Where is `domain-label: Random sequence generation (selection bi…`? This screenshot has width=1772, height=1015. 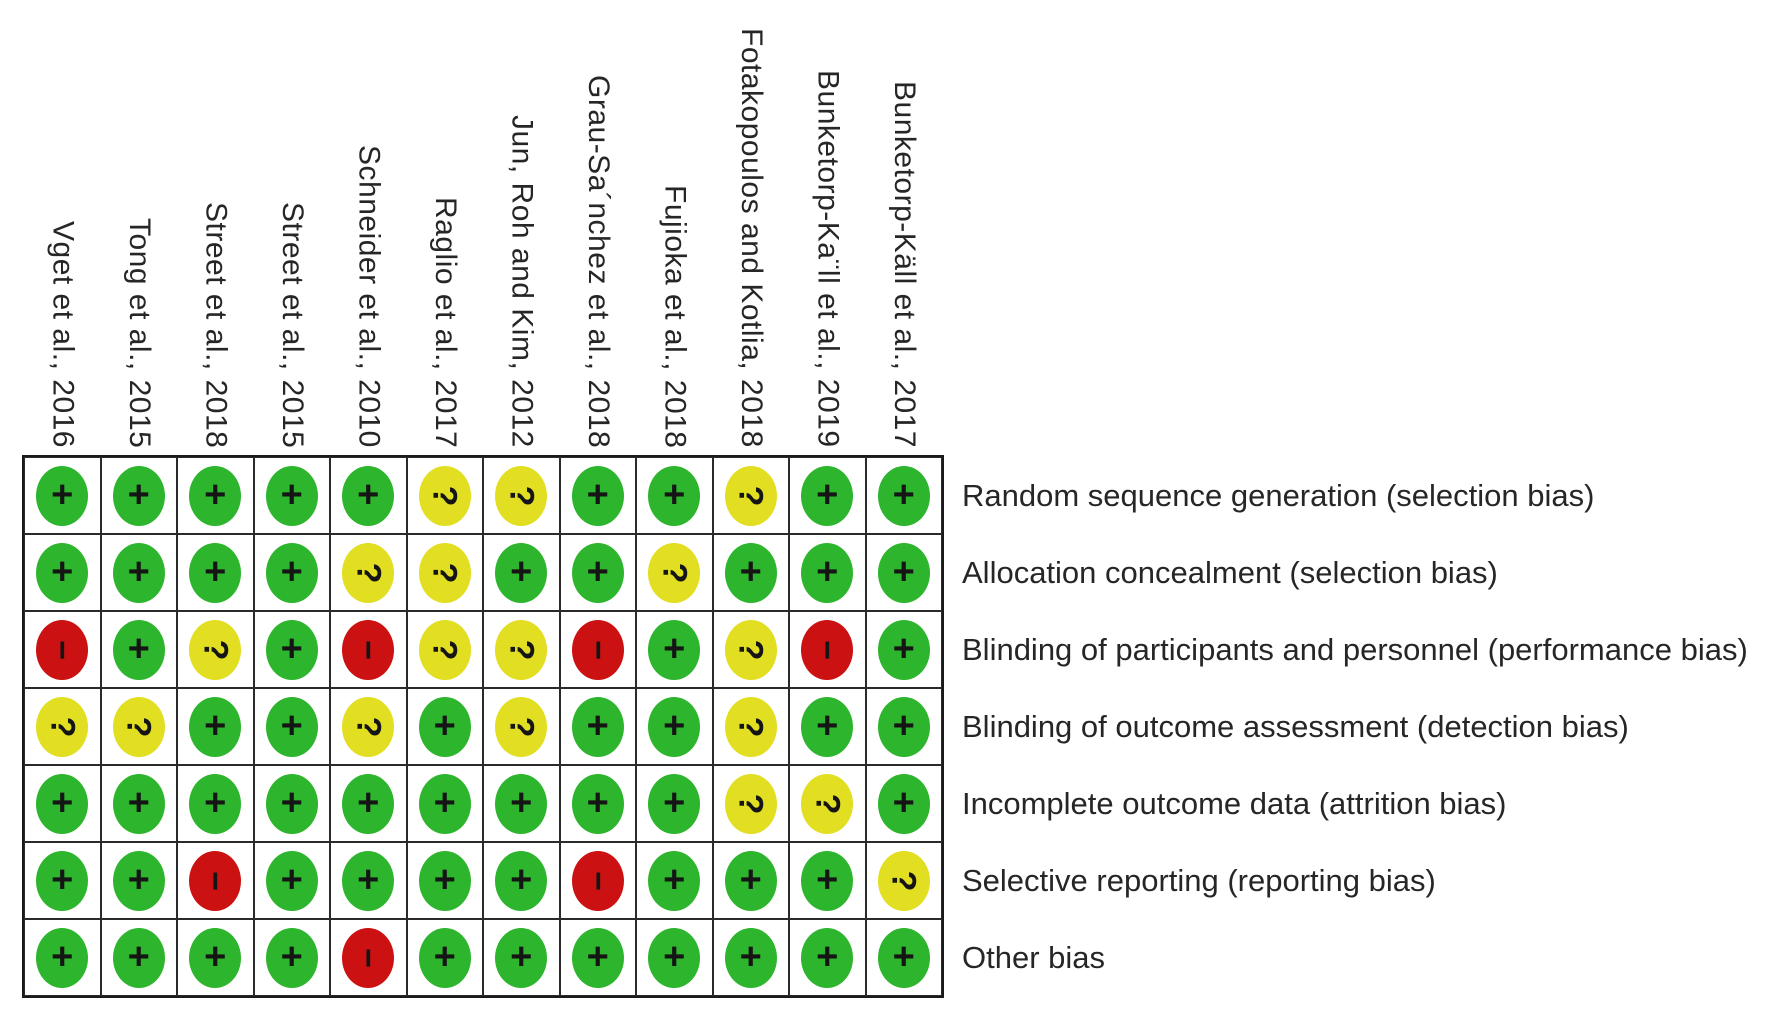 domain-label: Random sequence generation (selection bi… is located at coordinates (1278, 495).